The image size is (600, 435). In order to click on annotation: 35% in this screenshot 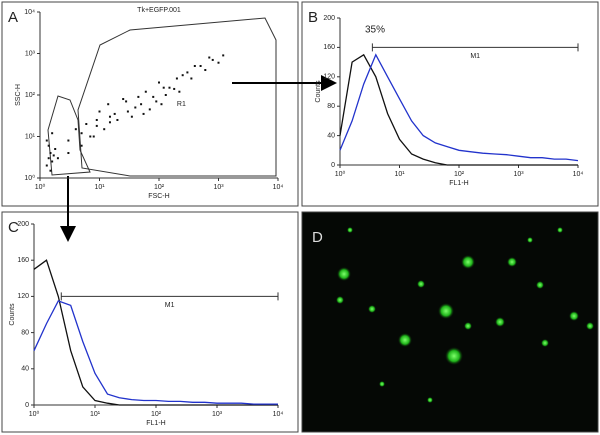, I will do `click(375, 30)`.